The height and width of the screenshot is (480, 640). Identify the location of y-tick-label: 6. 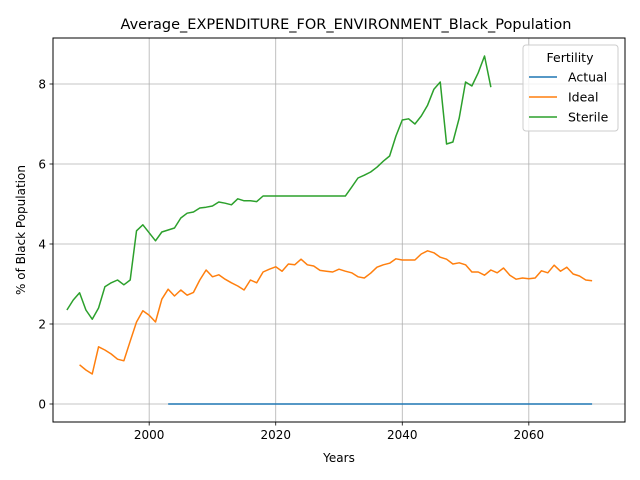
(42, 164).